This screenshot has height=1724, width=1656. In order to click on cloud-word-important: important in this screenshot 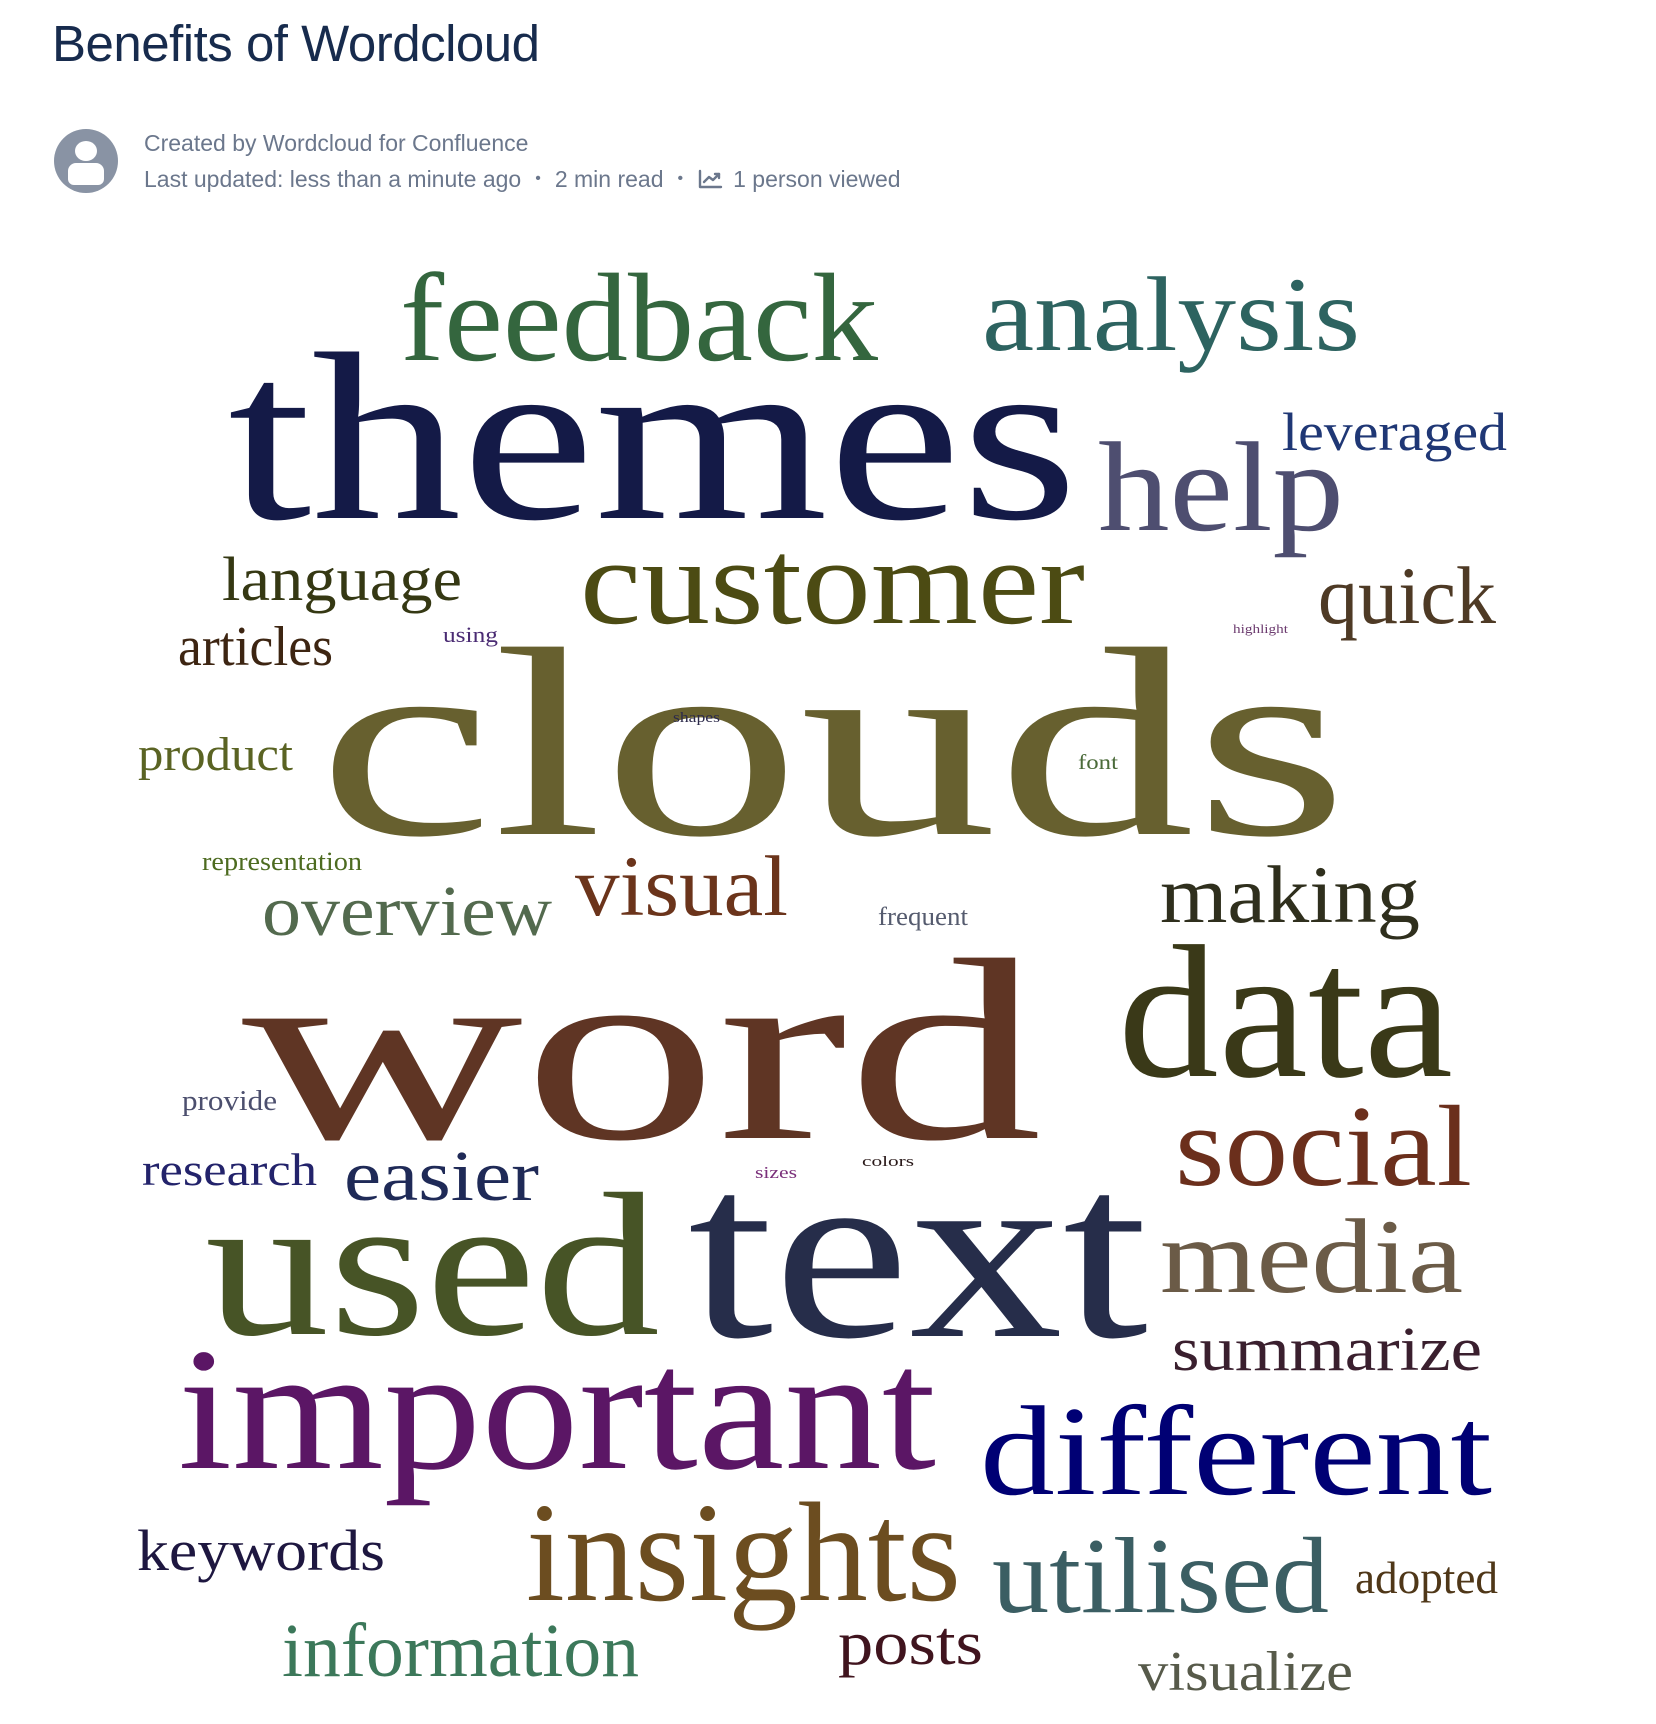, I will do `click(557, 1409)`.